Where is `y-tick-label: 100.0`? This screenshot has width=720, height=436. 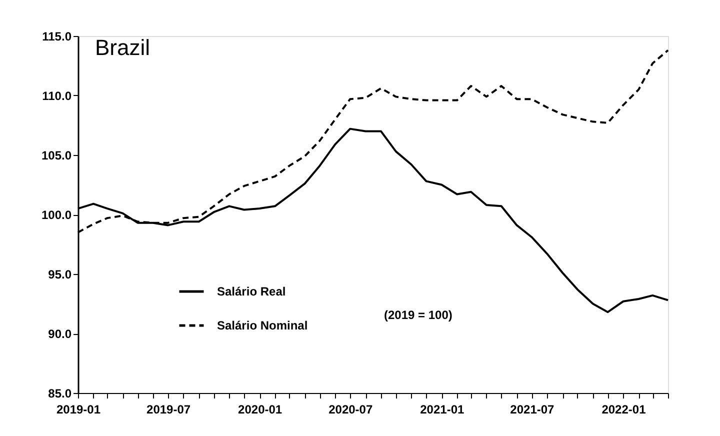 y-tick-label: 100.0 is located at coordinates (56, 215).